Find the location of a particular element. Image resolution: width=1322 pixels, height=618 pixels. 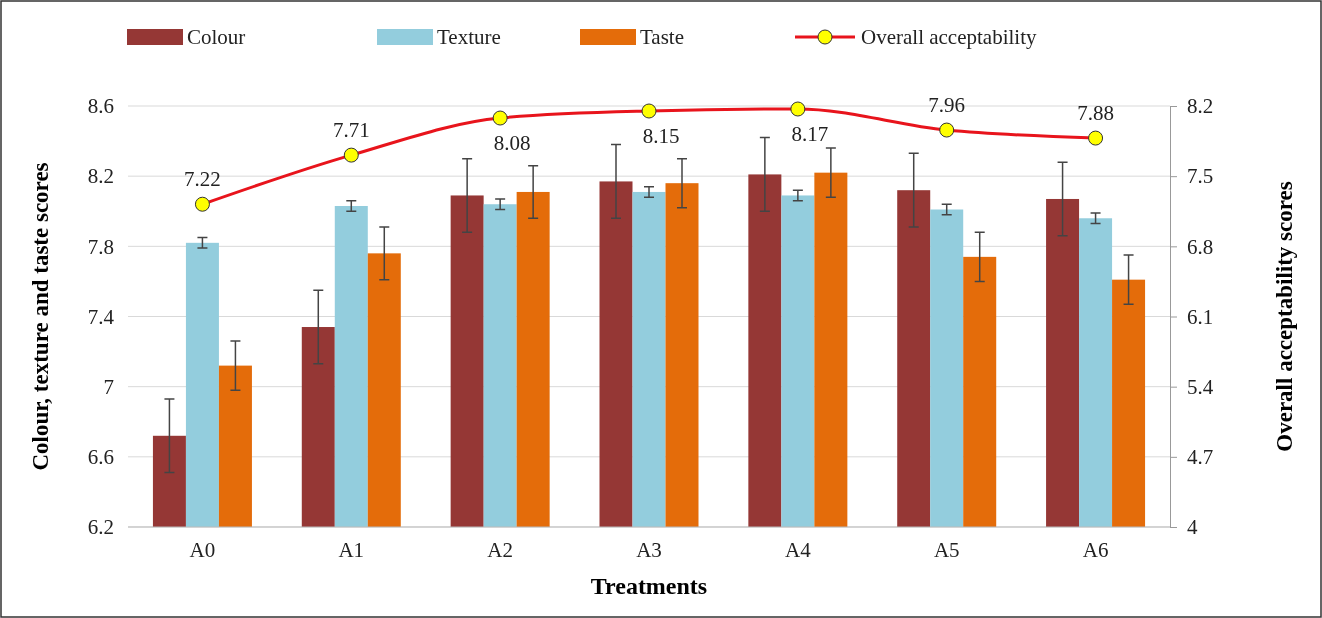

y2-tick-label: 4 is located at coordinates (1192, 527).